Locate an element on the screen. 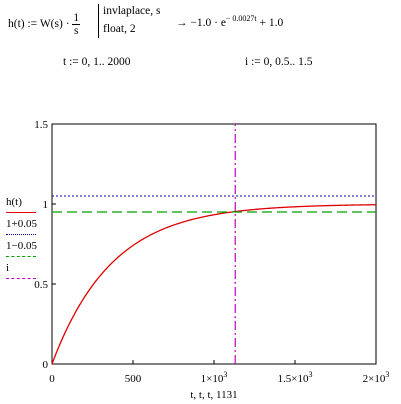 Image resolution: width=401 pixels, height=404 pixels. x-axis-label: t, t, t, 1131 is located at coordinates (213, 395).